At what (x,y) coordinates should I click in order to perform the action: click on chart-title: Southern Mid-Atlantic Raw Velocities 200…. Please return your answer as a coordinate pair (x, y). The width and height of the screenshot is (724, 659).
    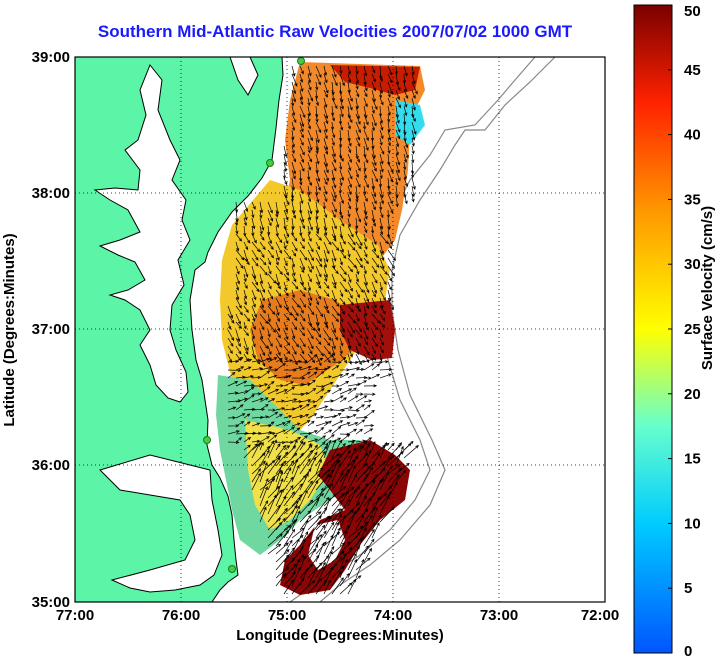
    Looking at the image, I should click on (335, 31).